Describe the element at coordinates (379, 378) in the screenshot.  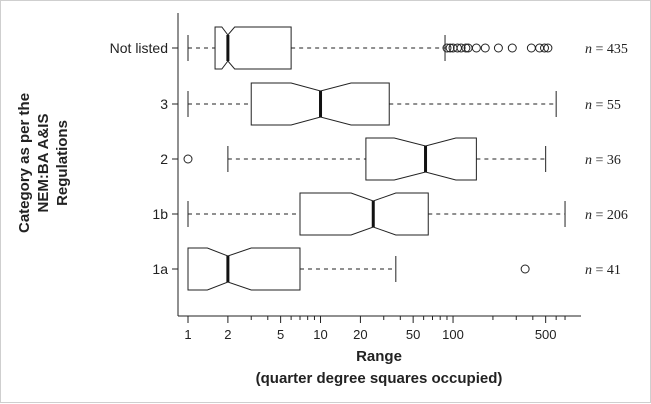
I see `x-axis-subtitle: (quarter degree squares occupied)` at that location.